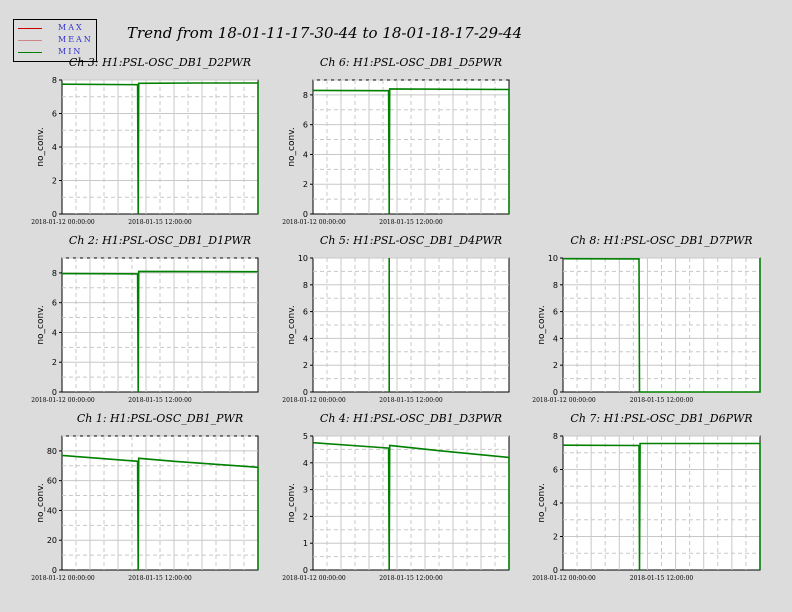 The height and width of the screenshot is (612, 792). Describe the element at coordinates (160, 240) in the screenshot. I see `chart-title: Ch 2: H1:PSL-OSC_DB1_D1PWR` at that location.